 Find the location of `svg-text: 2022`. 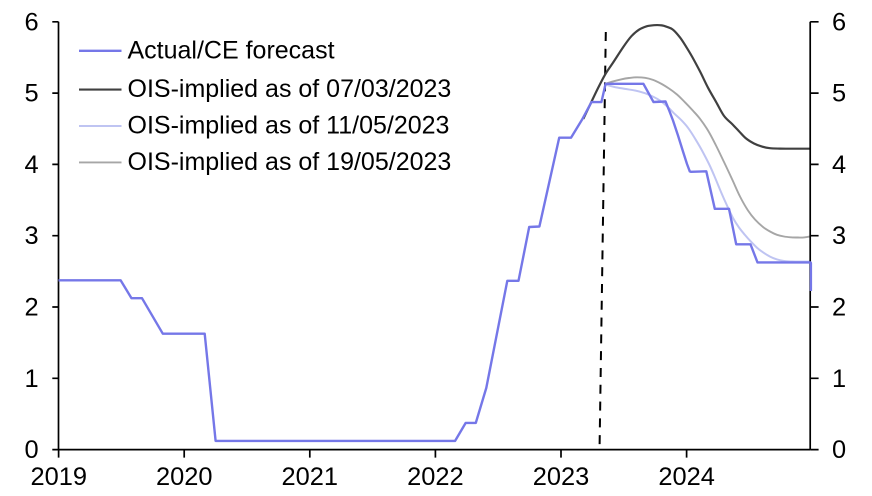

svg-text: 2022 is located at coordinates (435, 477).